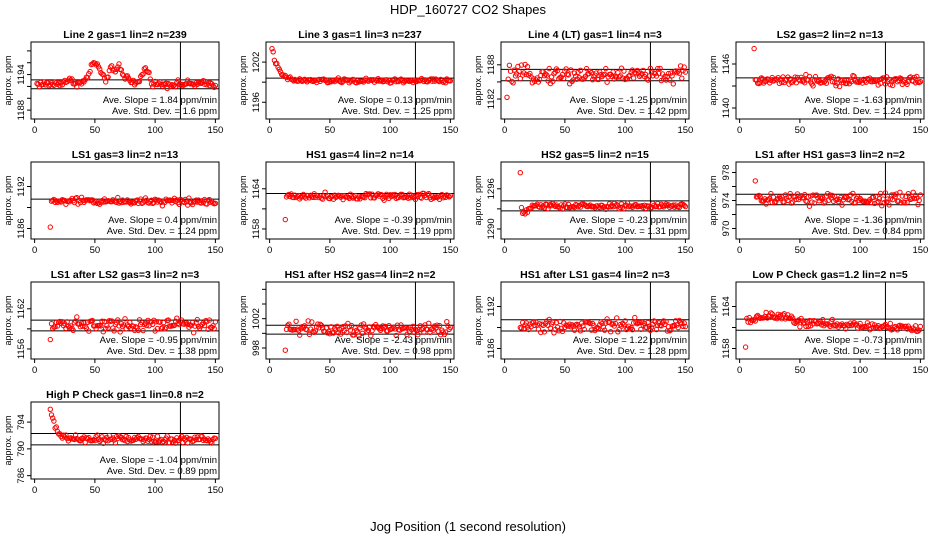 This screenshot has height=540, width=936. What do you see at coordinates (158, 460) in the screenshot?
I see `slope-annotation: Ave. Slope = -1.04 ppm/min` at bounding box center [158, 460].